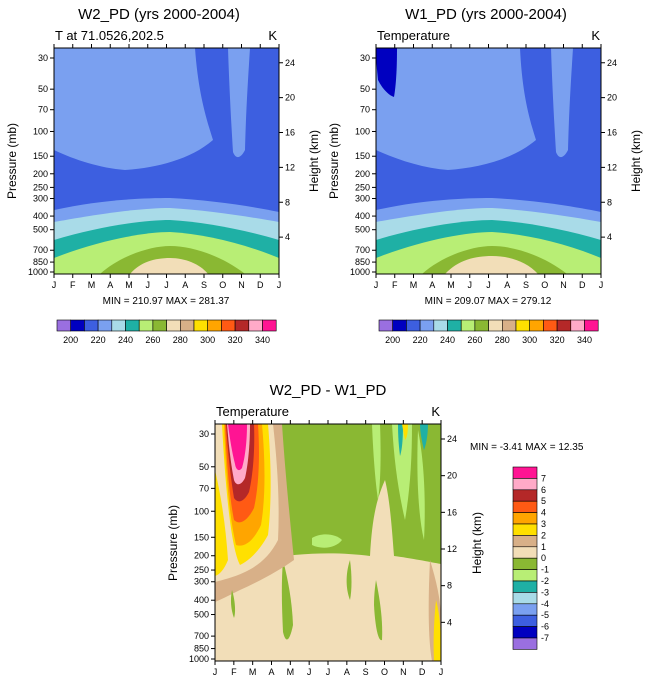 This screenshot has width=647, height=682. I want to click on panel-w2-unit: K, so click(272, 35).